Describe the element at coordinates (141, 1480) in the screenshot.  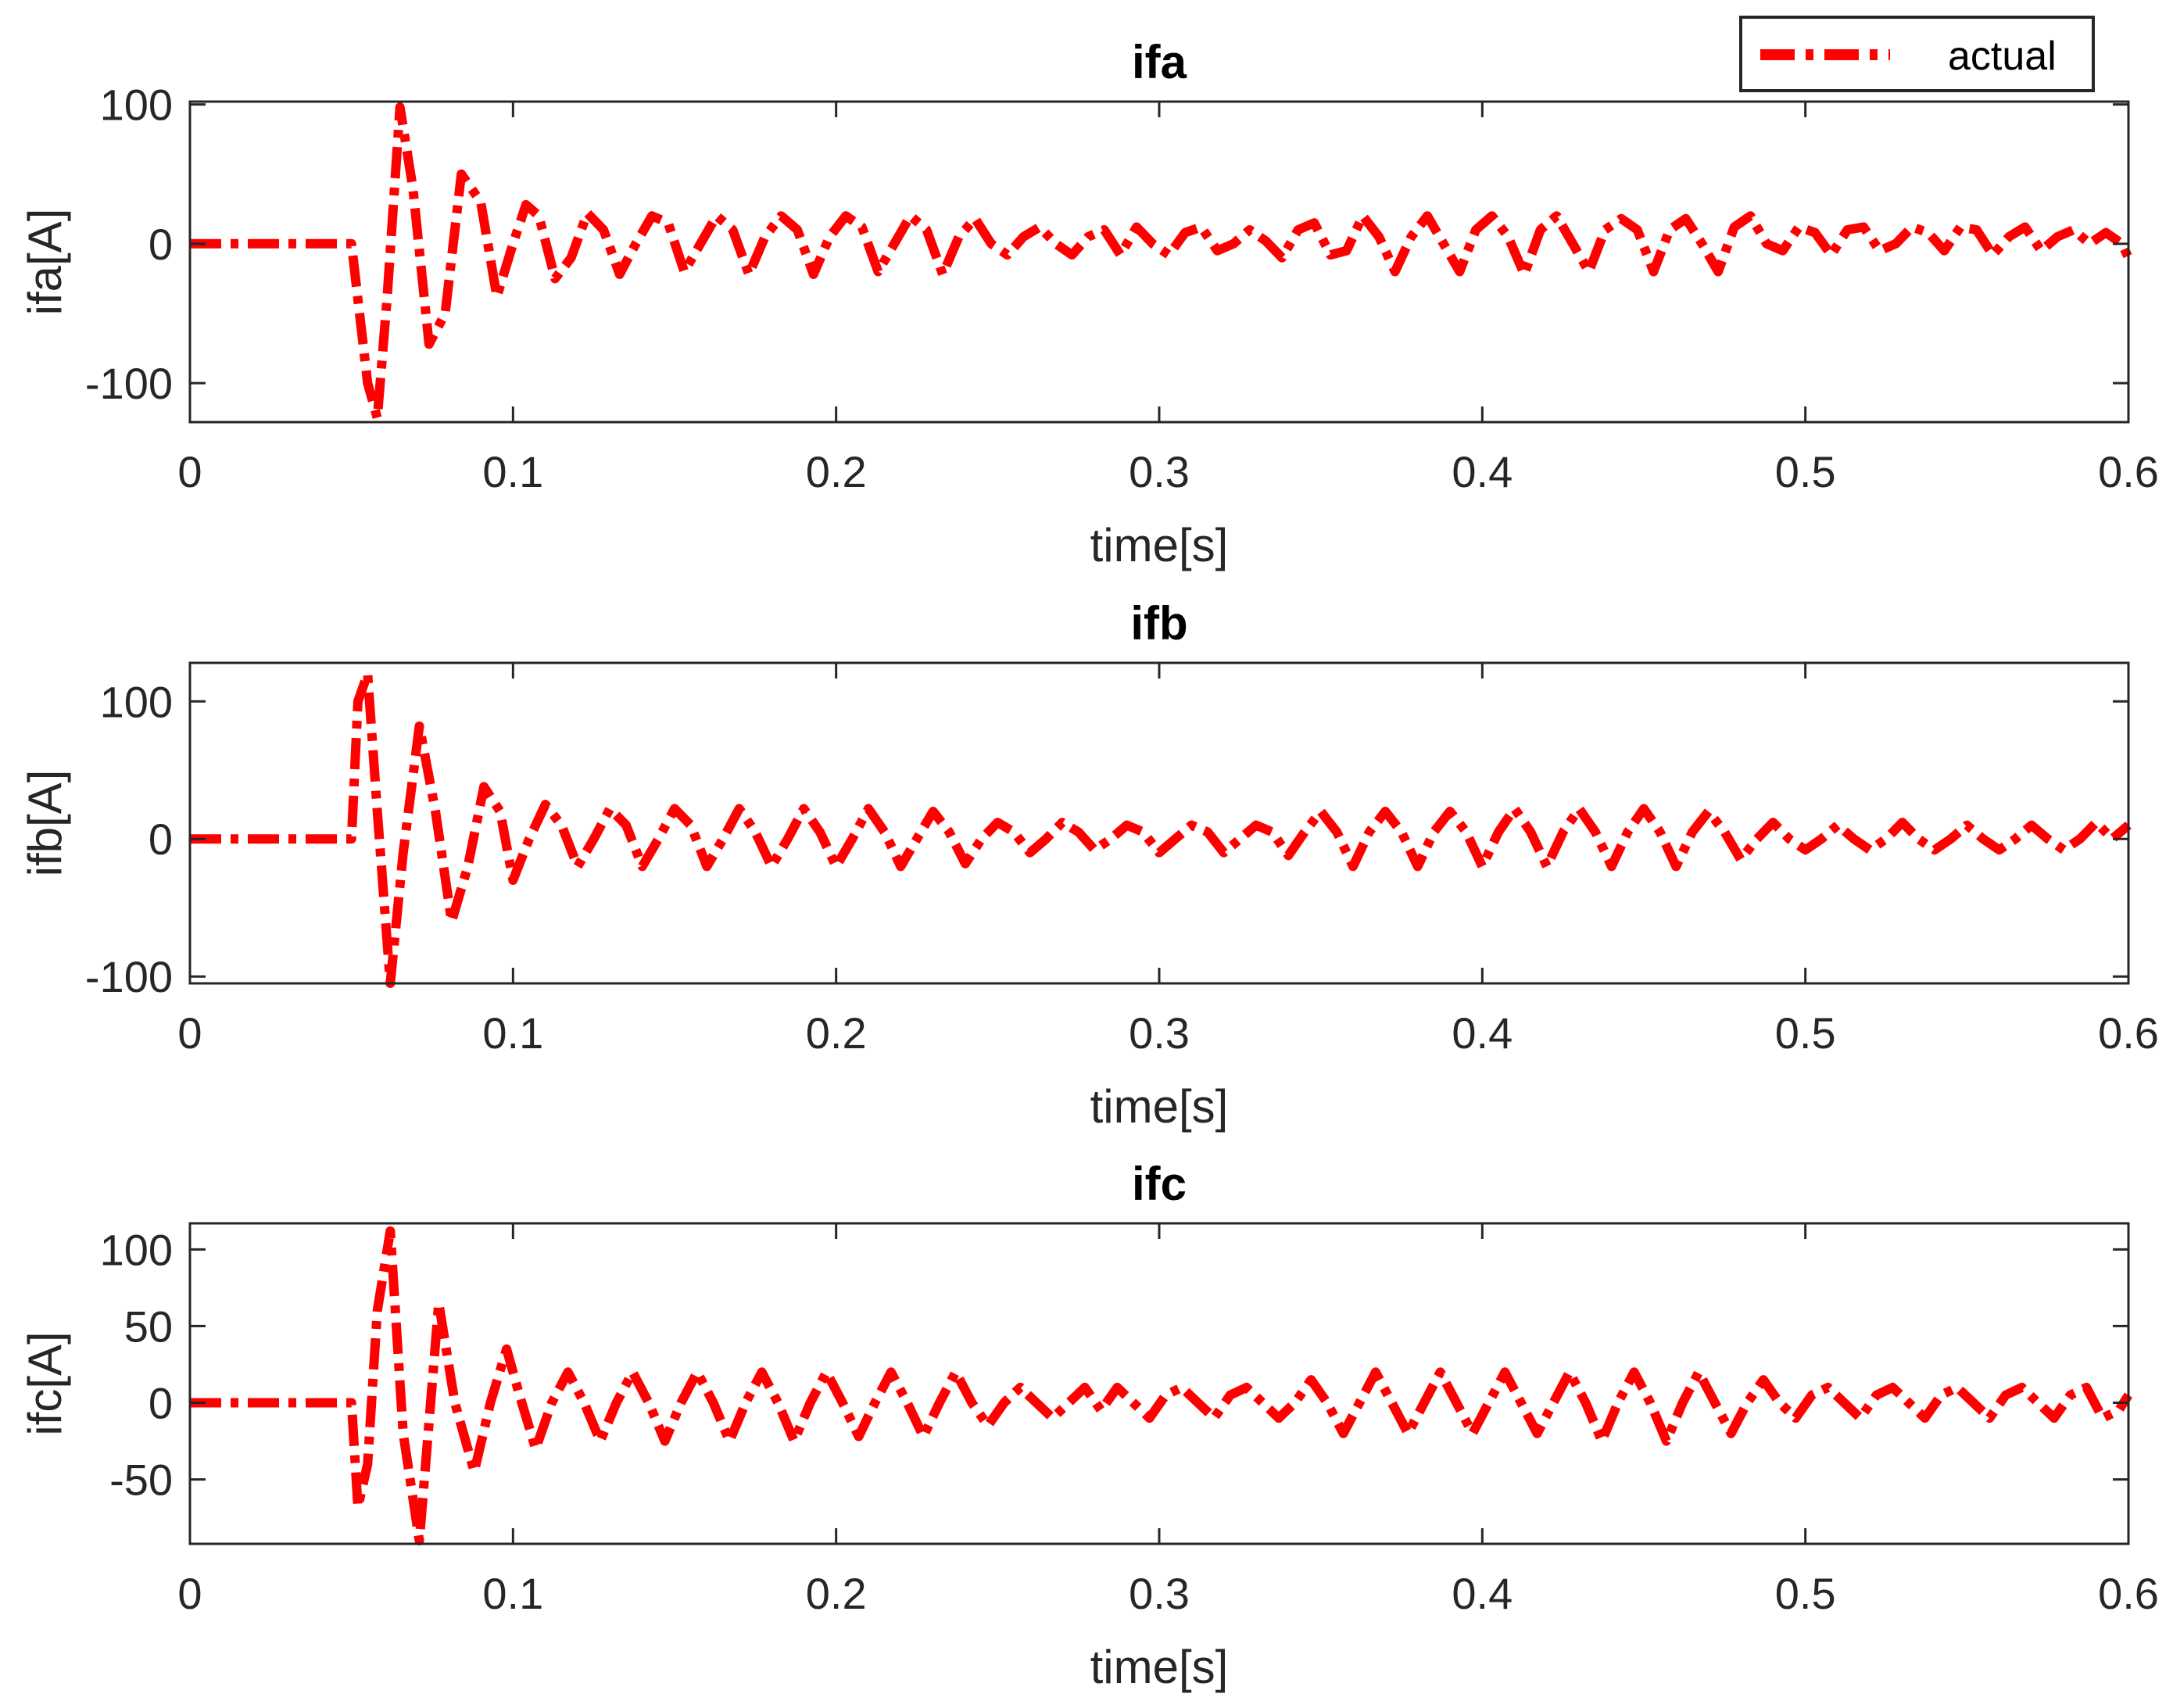
I see `y-tick-label: -50` at that location.